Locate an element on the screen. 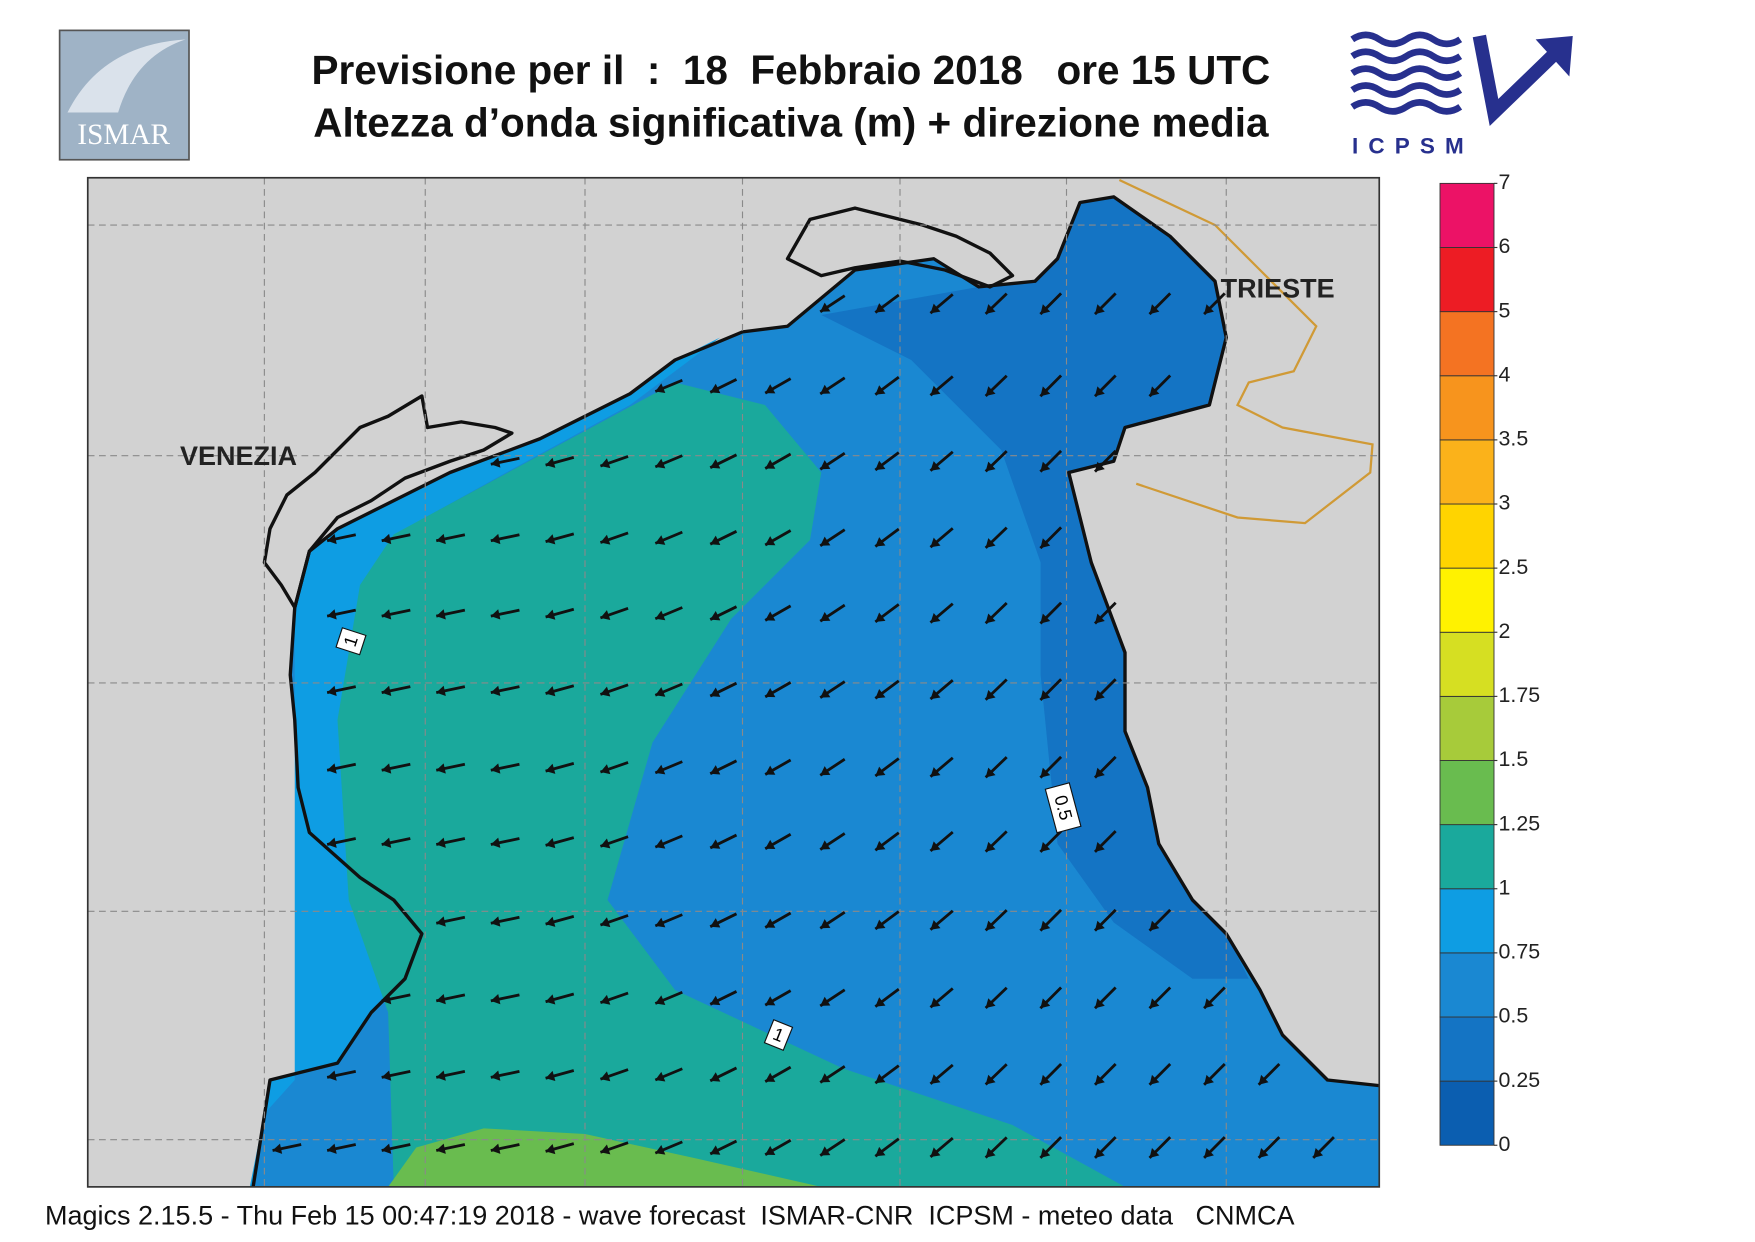  ismar-logo: ISMAR is located at coordinates (124, 95).